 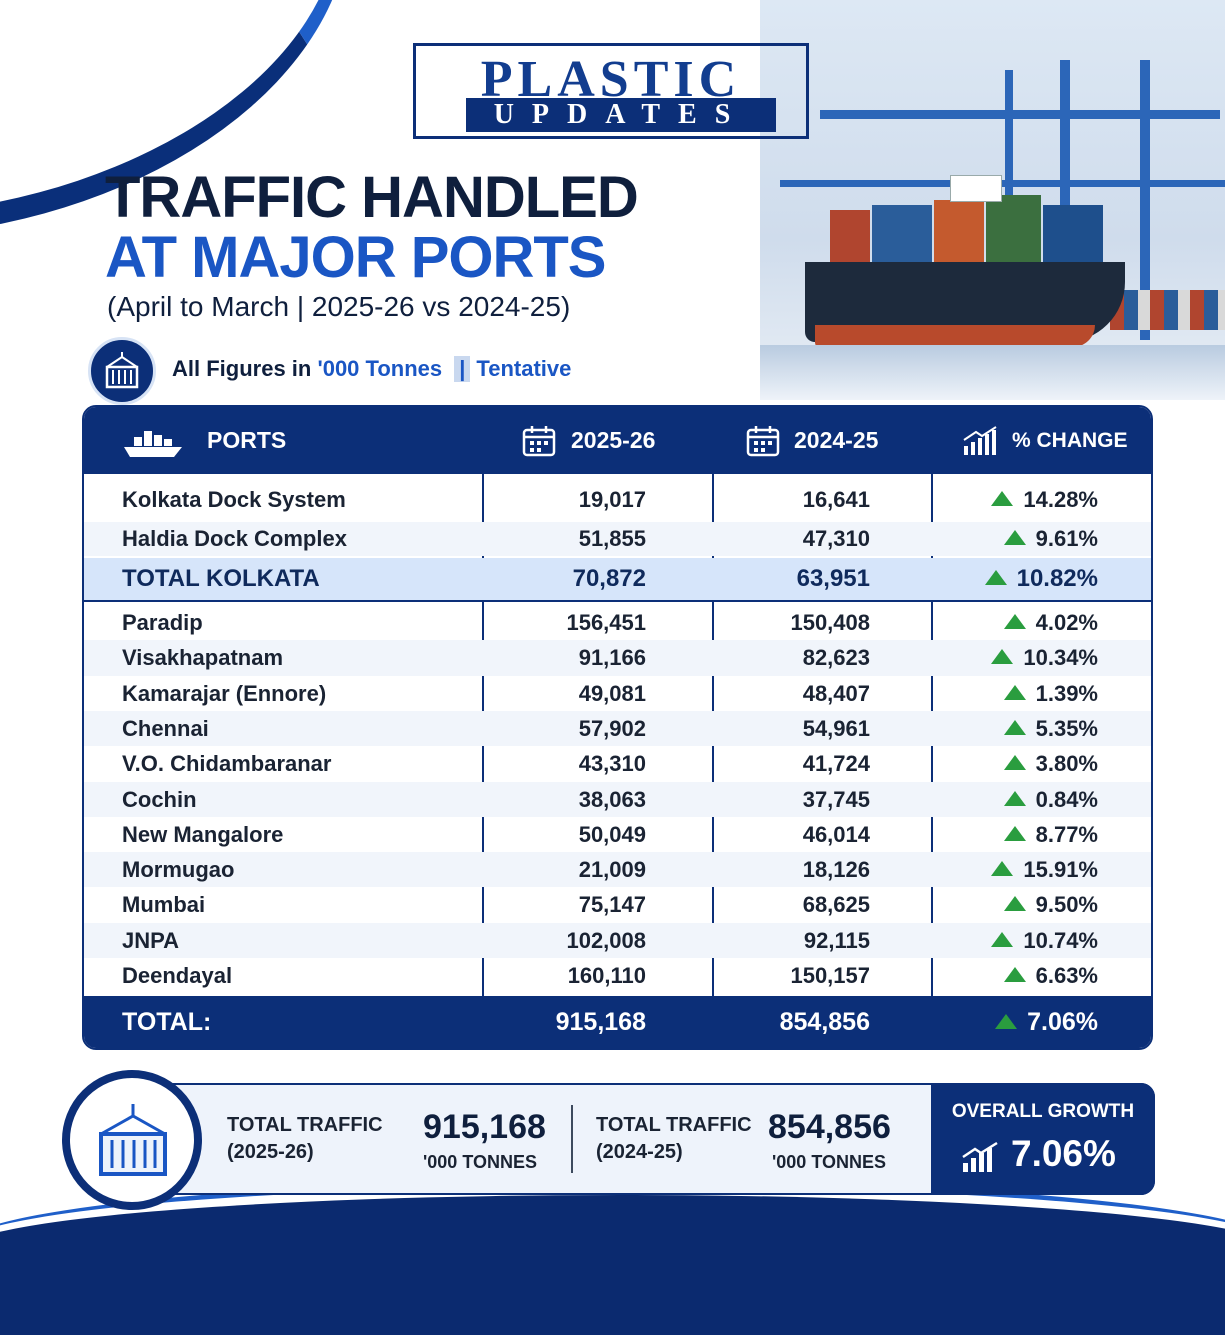 I want to click on figures-note-prefix: All Figures in, so click(x=242, y=368).